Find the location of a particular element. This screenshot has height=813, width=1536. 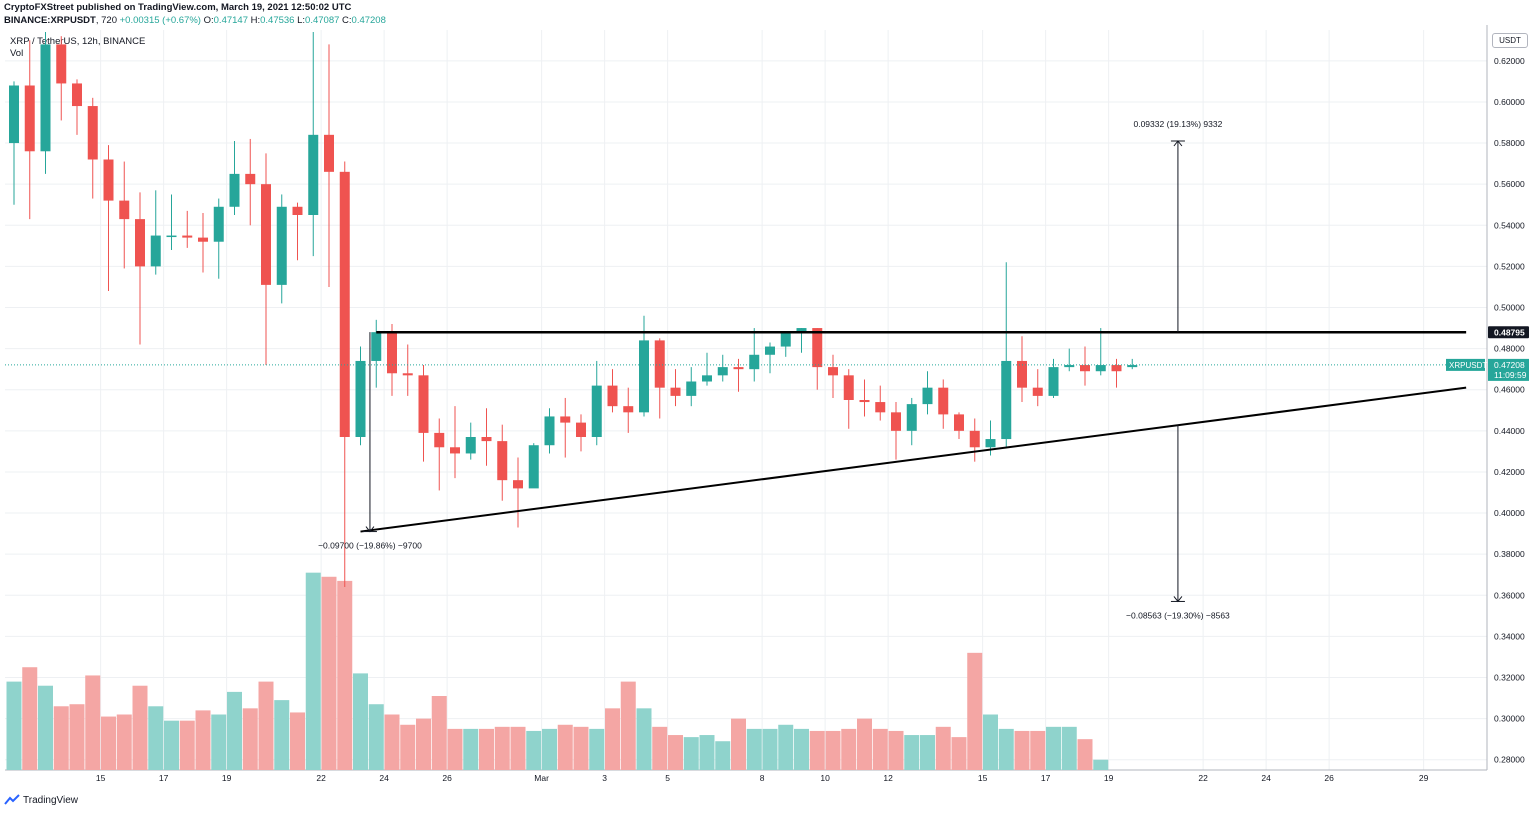

time-tick-label: Mar is located at coordinates (541, 778).